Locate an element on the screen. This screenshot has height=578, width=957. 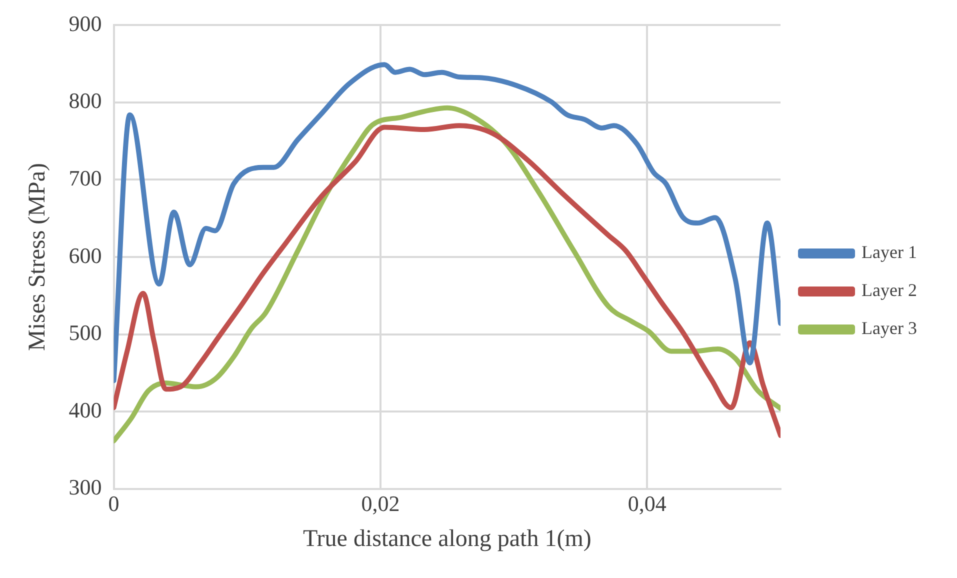
x-axis-title: True distance along path 1(m) is located at coordinates (447, 539).